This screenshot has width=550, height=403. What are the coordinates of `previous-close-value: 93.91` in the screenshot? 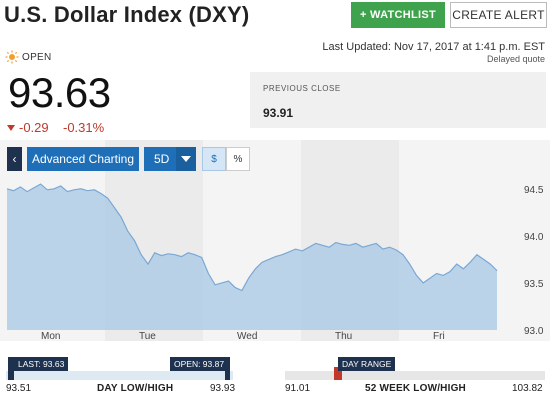 It's located at (278, 113).